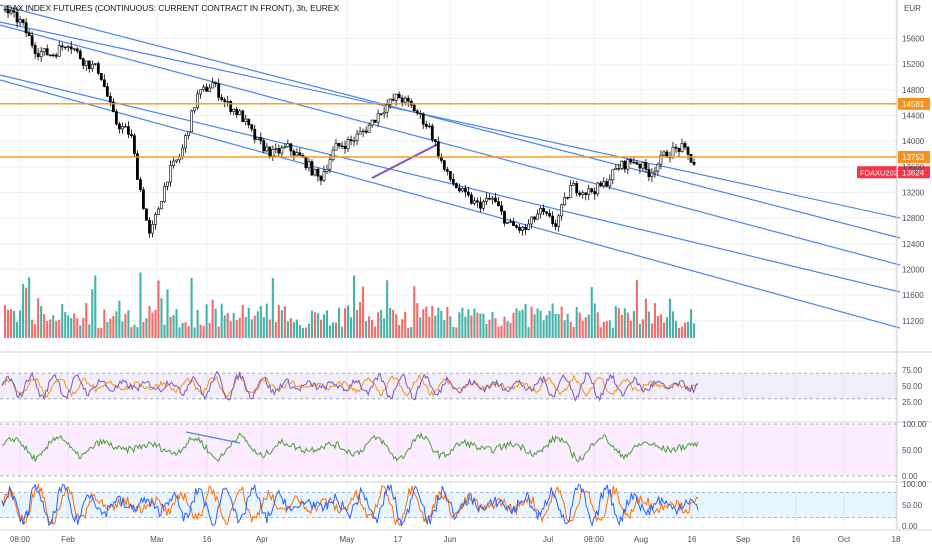 The height and width of the screenshot is (555, 932). What do you see at coordinates (912, 505) in the screenshot?
I see `stoch-tick-label: 50.00` at bounding box center [912, 505].